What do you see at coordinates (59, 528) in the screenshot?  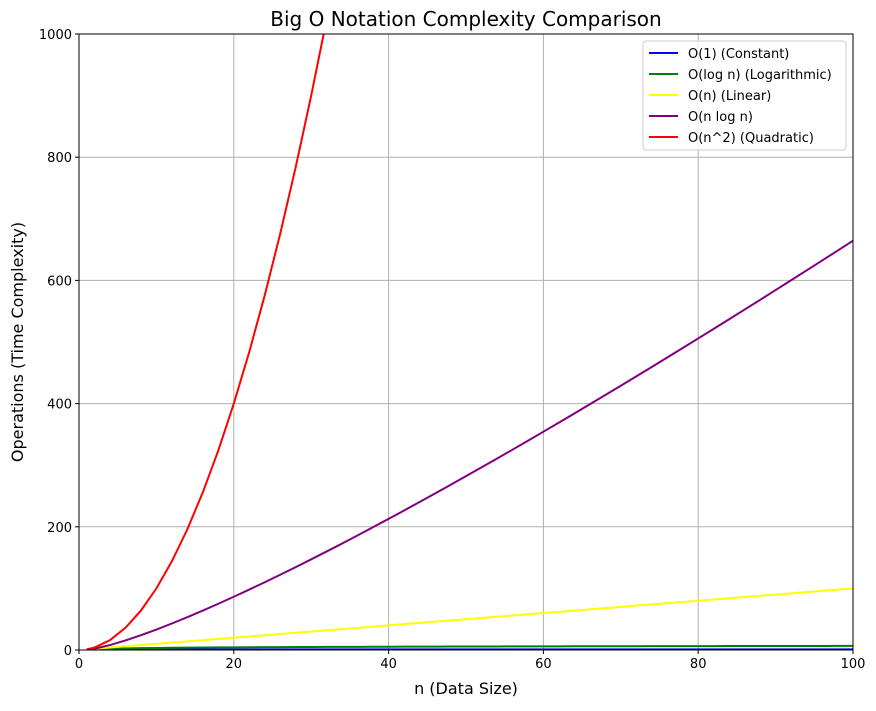 I see `y-tick-label: 200` at bounding box center [59, 528].